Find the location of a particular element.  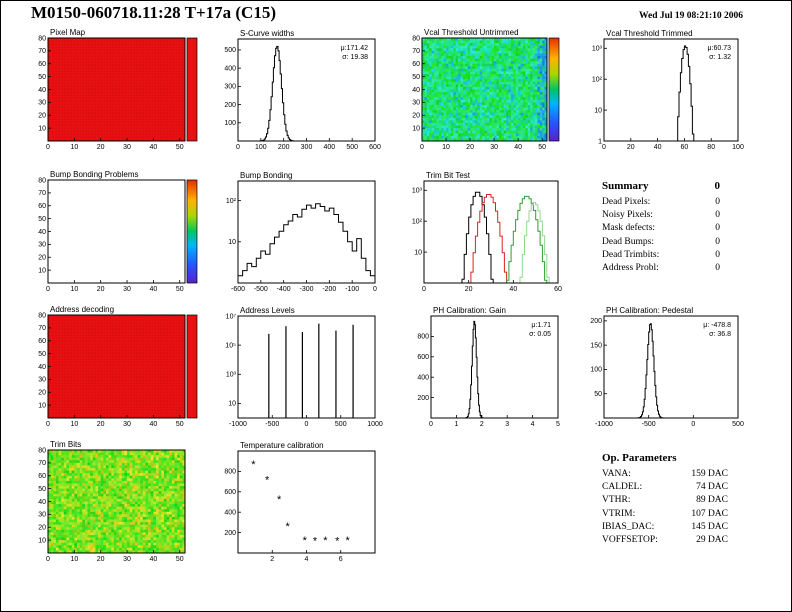

svg-text: Pixel Map is located at coordinates (68, 32).